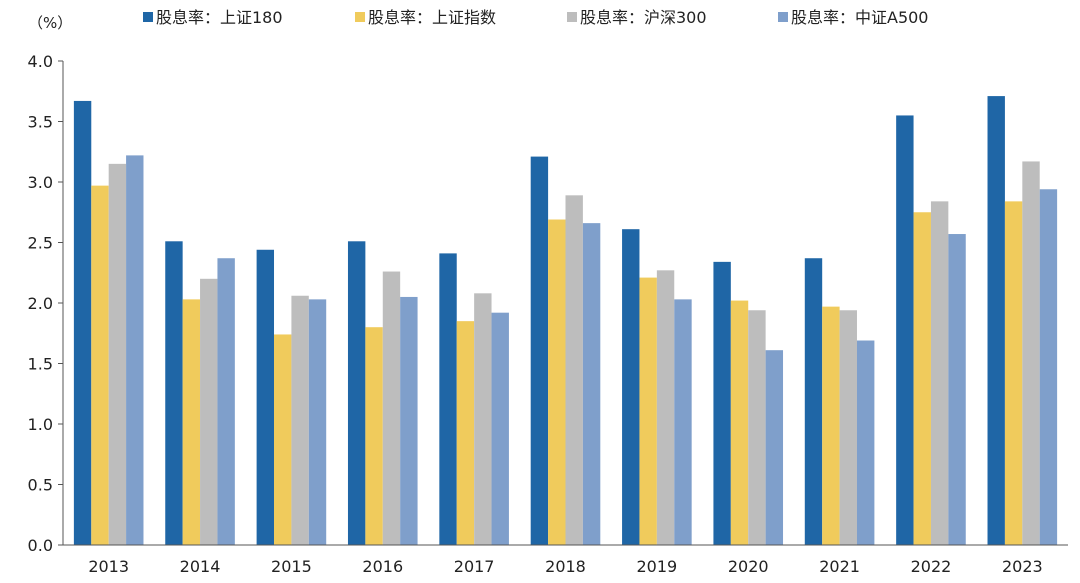 The width and height of the screenshot is (1080, 583). I want to click on x-tick-label: 2016, so click(382, 566).